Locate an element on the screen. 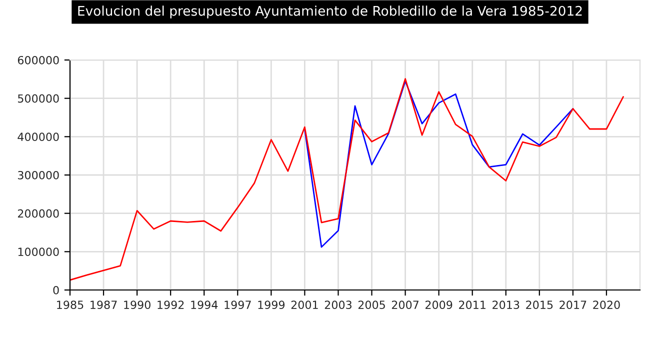  x-tick-label: 2013 is located at coordinates (506, 305).